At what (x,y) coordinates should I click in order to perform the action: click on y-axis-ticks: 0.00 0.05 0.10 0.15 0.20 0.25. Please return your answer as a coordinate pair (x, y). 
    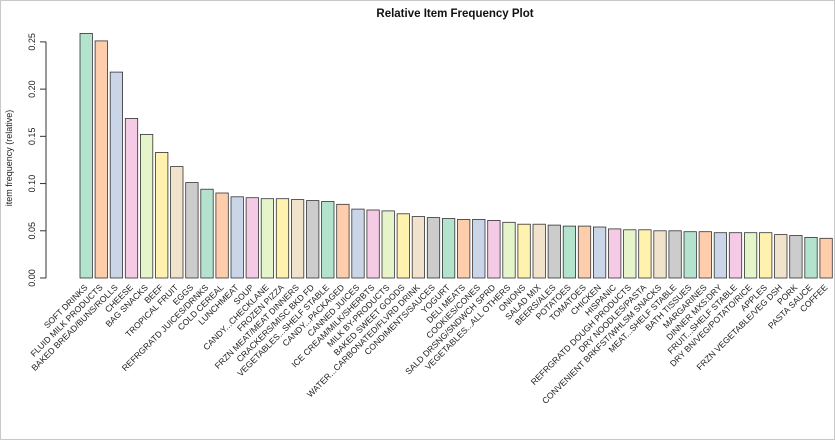
    Looking at the image, I should click on (36, 160).